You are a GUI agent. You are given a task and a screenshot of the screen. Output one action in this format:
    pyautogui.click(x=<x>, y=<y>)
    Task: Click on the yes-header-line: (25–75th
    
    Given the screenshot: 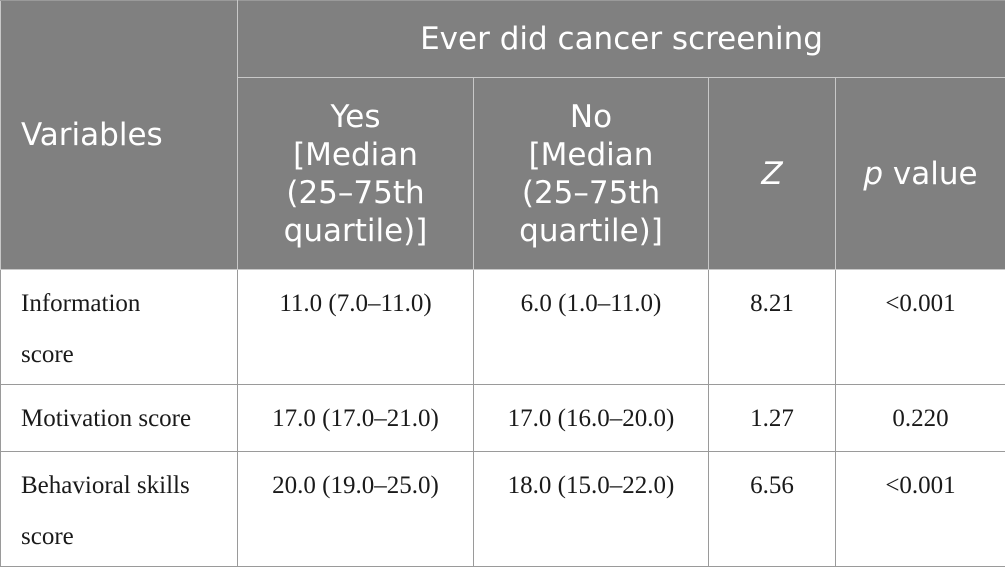 What is the action you would take?
    pyautogui.click(x=355, y=192)
    